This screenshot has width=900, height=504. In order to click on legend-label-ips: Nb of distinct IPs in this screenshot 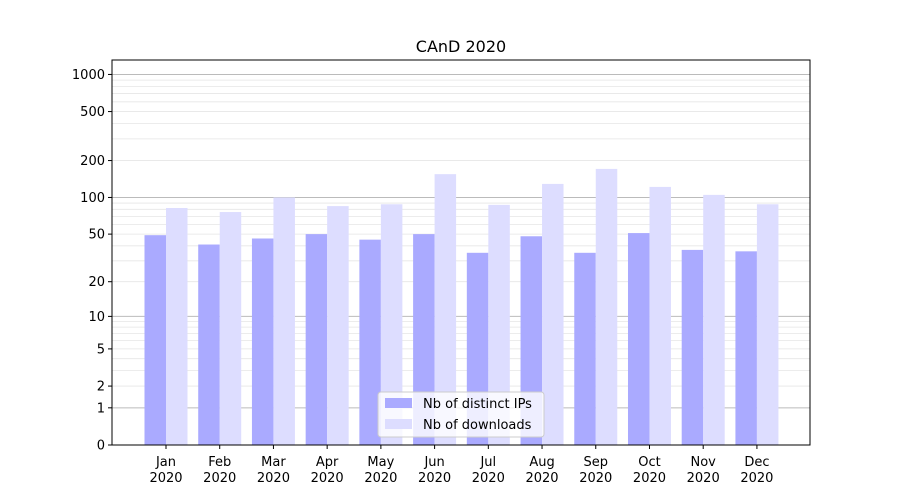, I will do `click(477, 404)`.